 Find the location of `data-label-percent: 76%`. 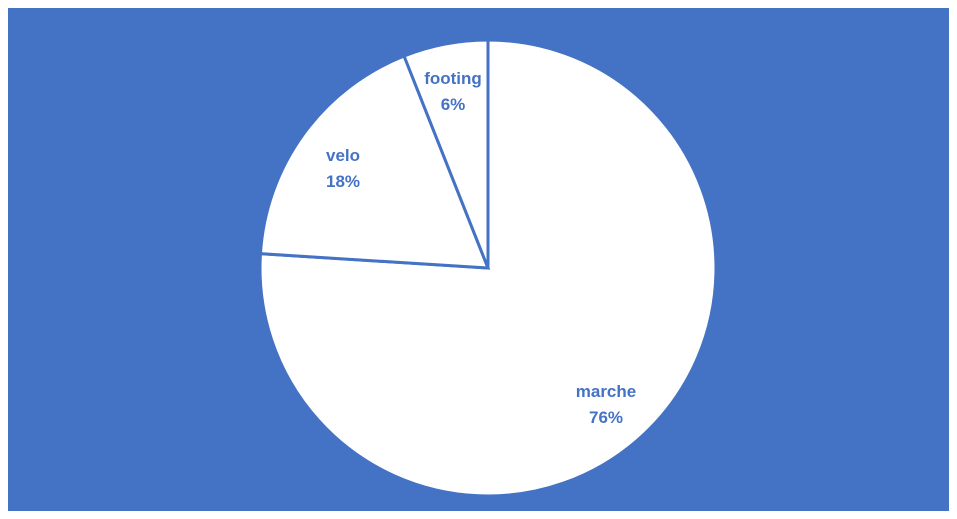

data-label-percent: 76% is located at coordinates (606, 417).